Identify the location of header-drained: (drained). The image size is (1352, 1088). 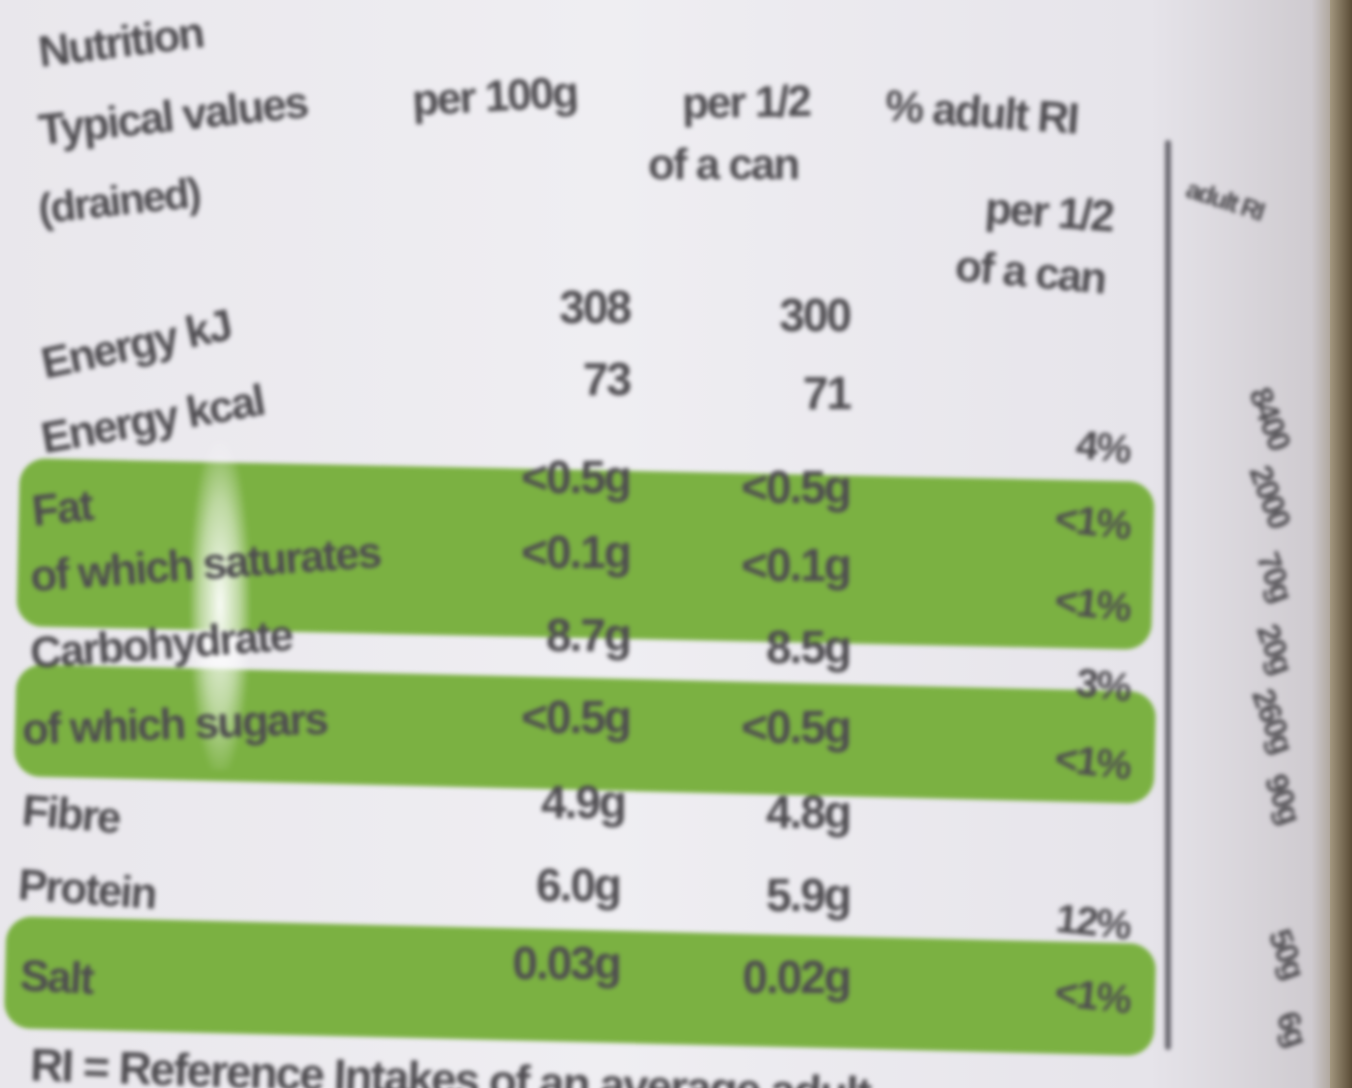
(118, 200).